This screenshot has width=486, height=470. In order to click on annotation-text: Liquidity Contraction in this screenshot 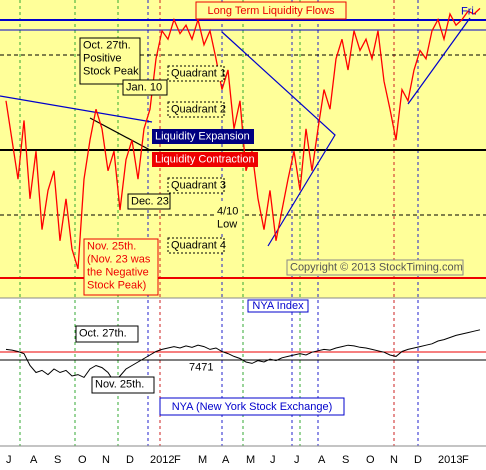, I will do `click(205, 159)`.